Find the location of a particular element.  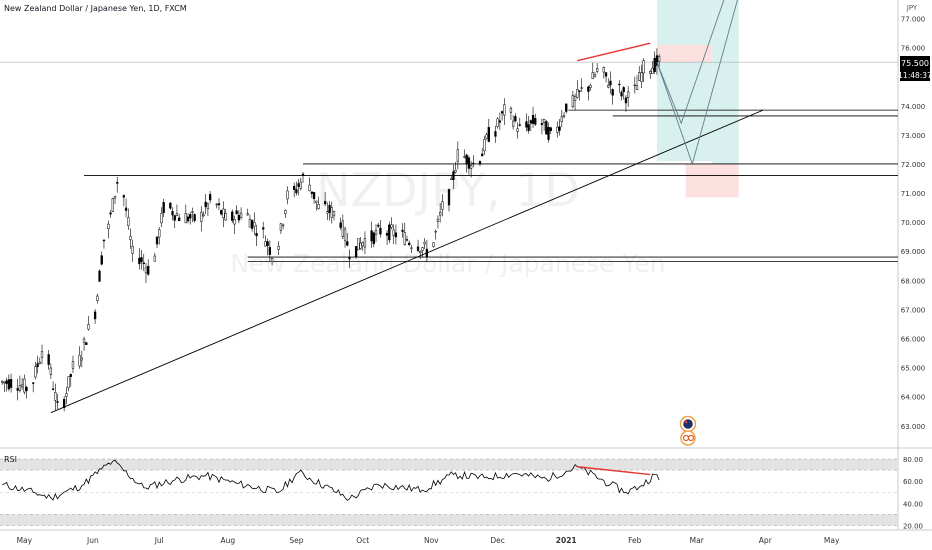

second-target-zone is located at coordinates (725, 82).